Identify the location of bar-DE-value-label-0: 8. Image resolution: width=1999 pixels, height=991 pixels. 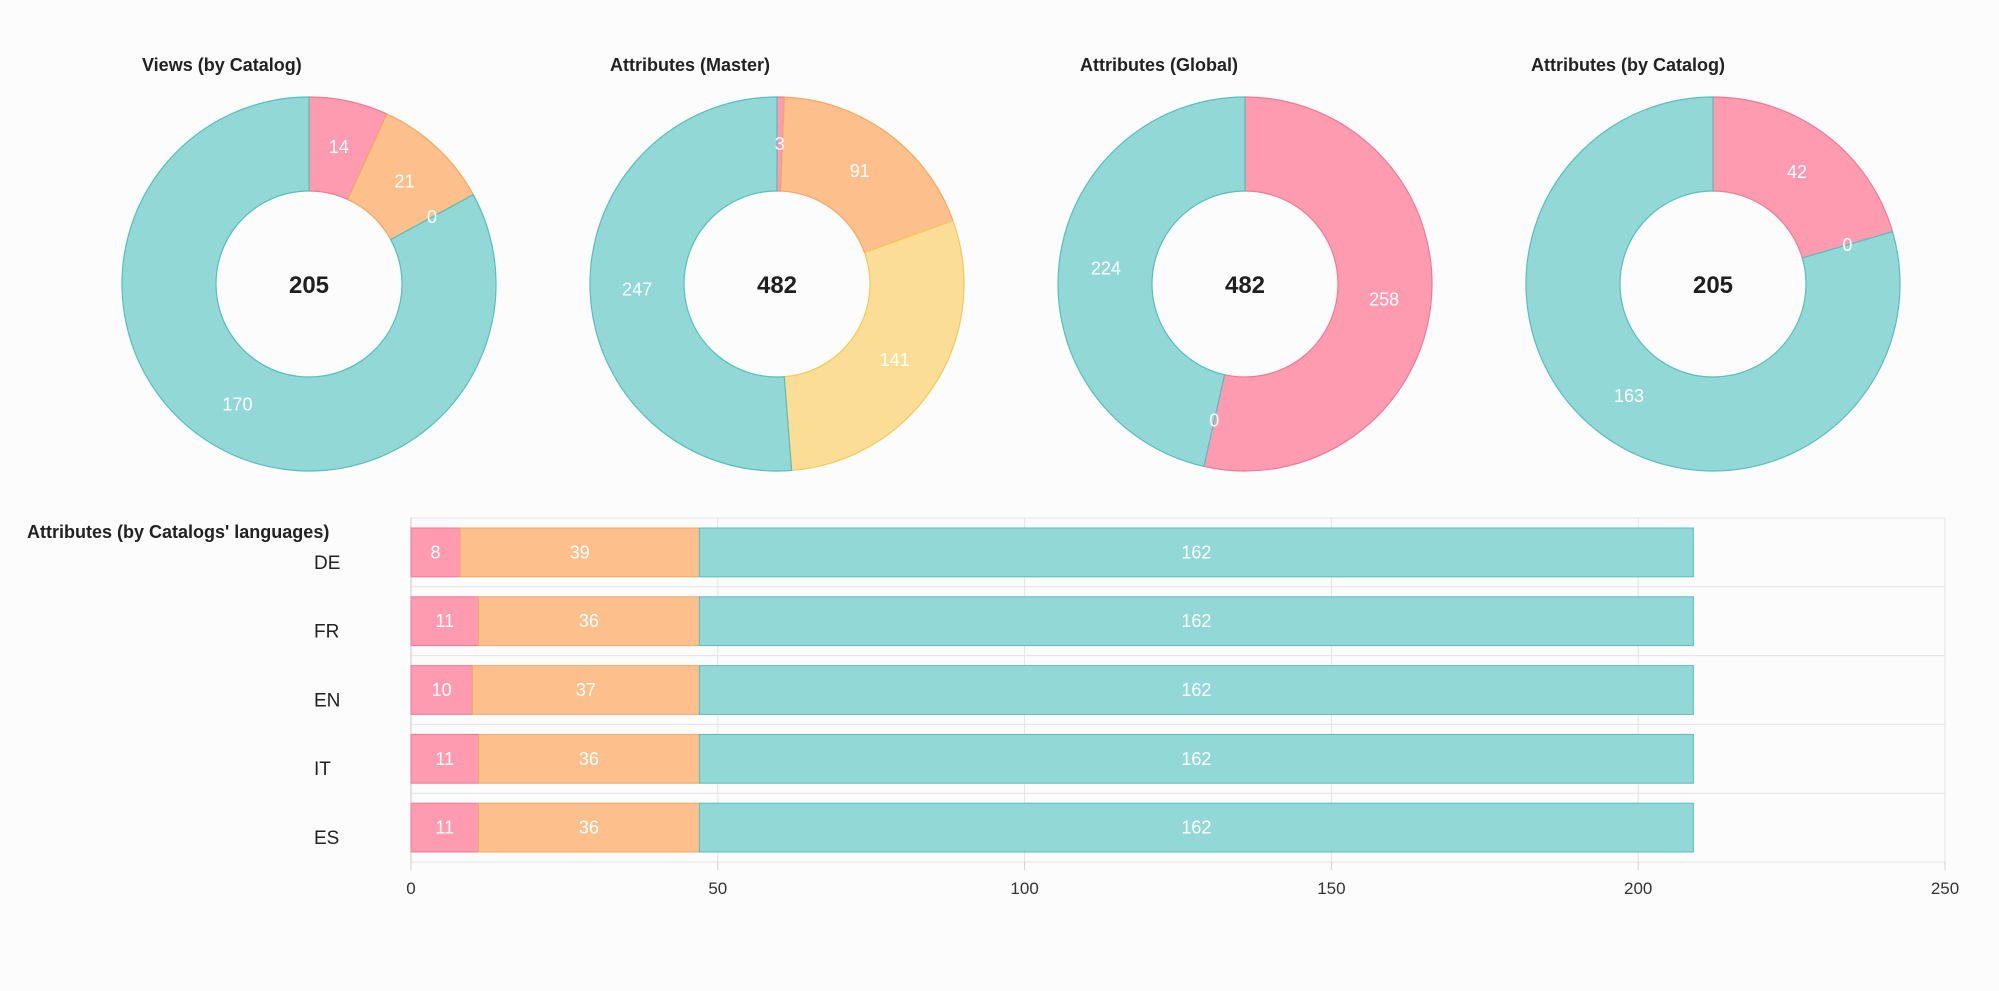
(436, 552).